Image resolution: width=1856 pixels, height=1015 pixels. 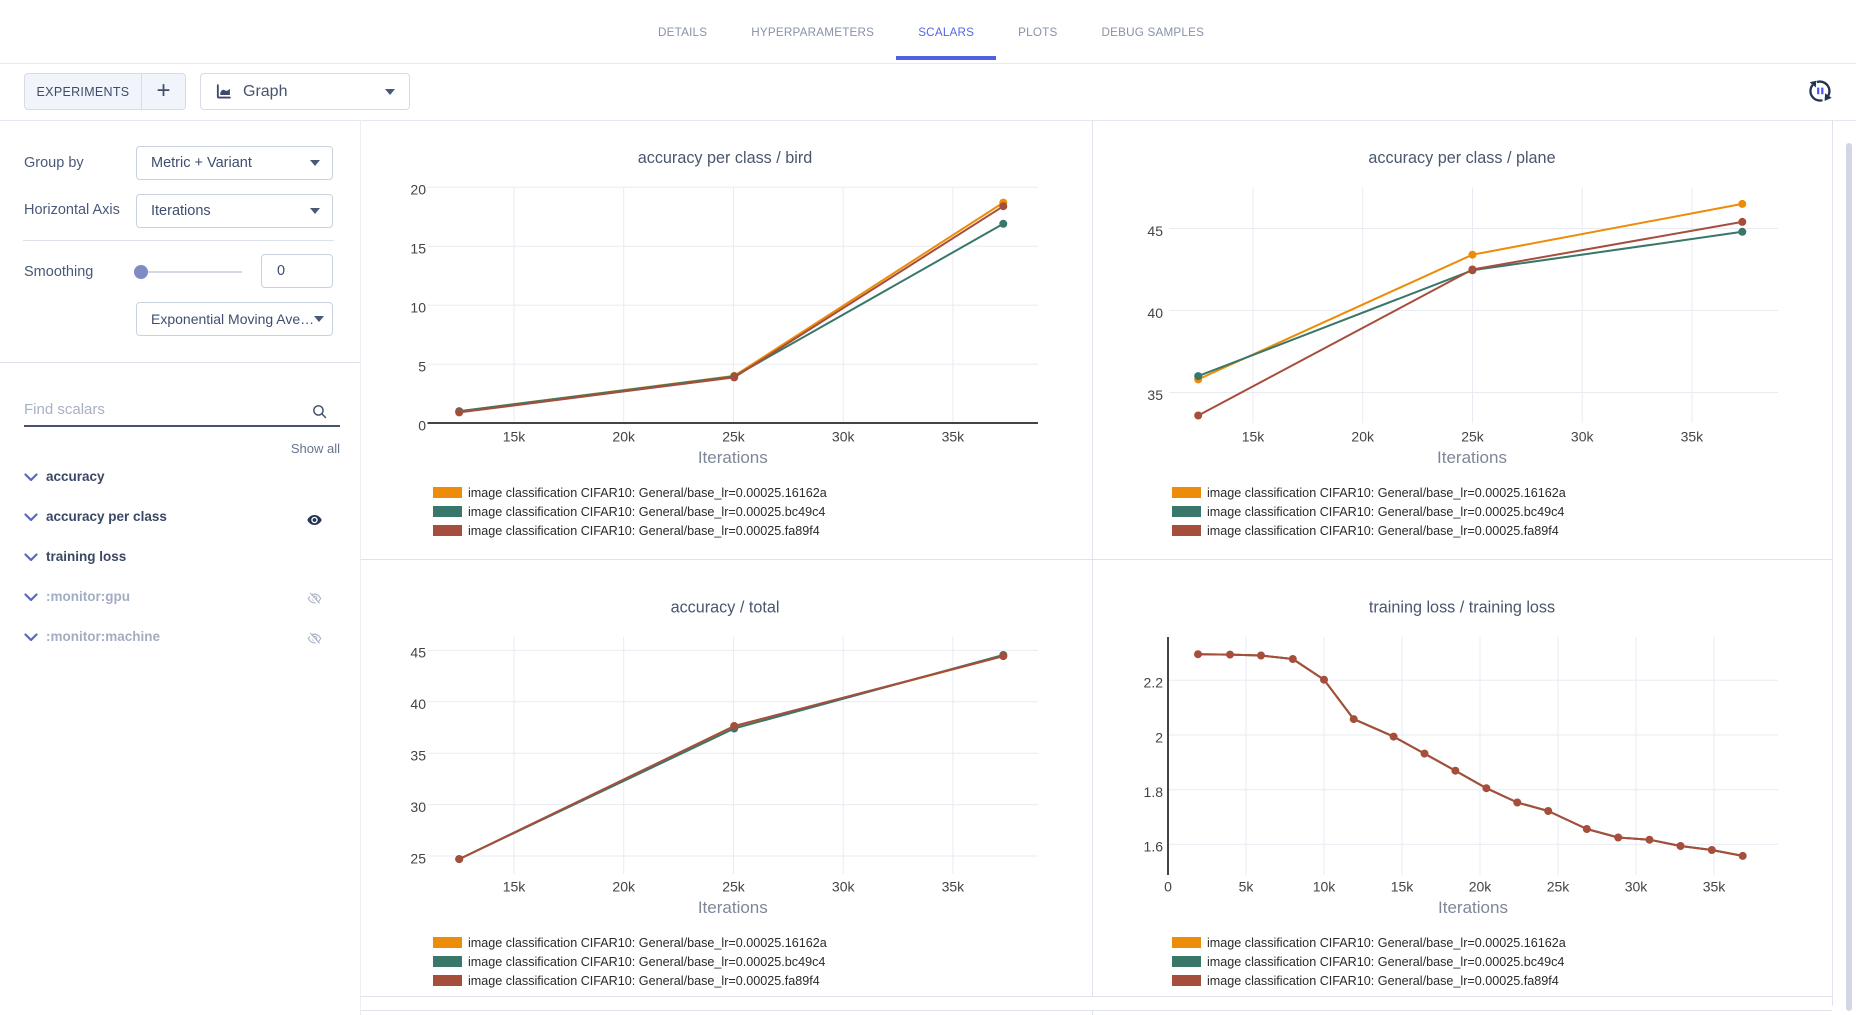 I want to click on svg-text: training loss / training loss, so click(x=1462, y=608).